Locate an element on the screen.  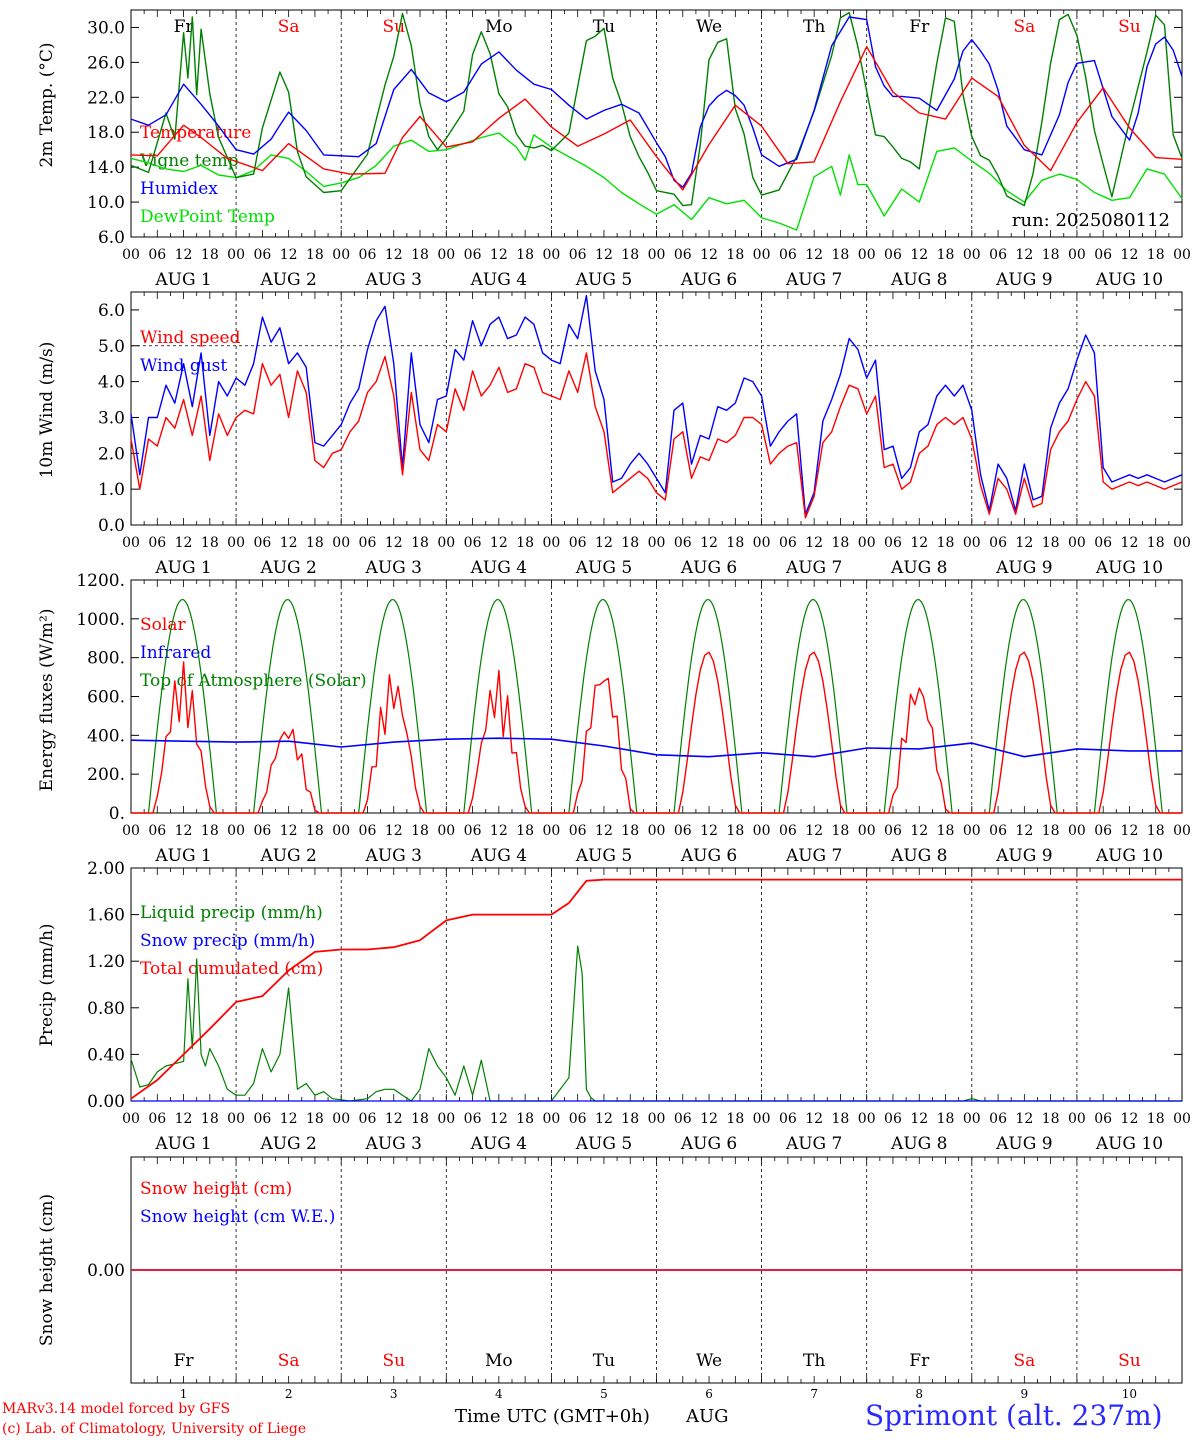
legend-entry: Wind speed is located at coordinates (190, 338).